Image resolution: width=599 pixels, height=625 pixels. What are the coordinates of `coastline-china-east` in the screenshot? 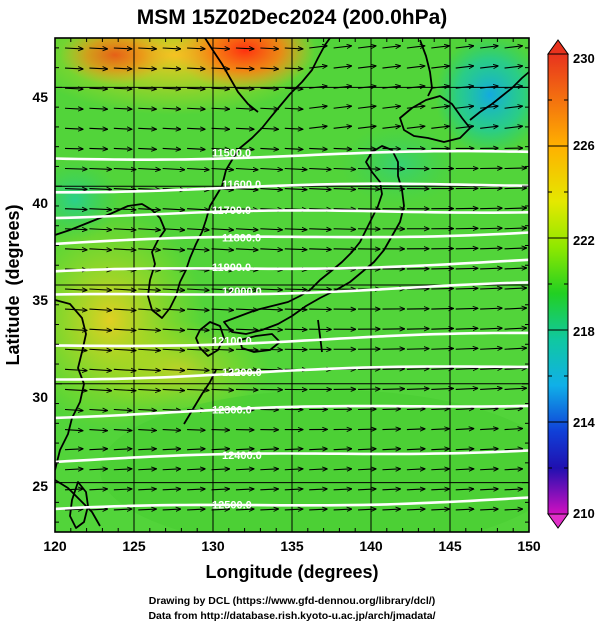 It's located at (71, 385).